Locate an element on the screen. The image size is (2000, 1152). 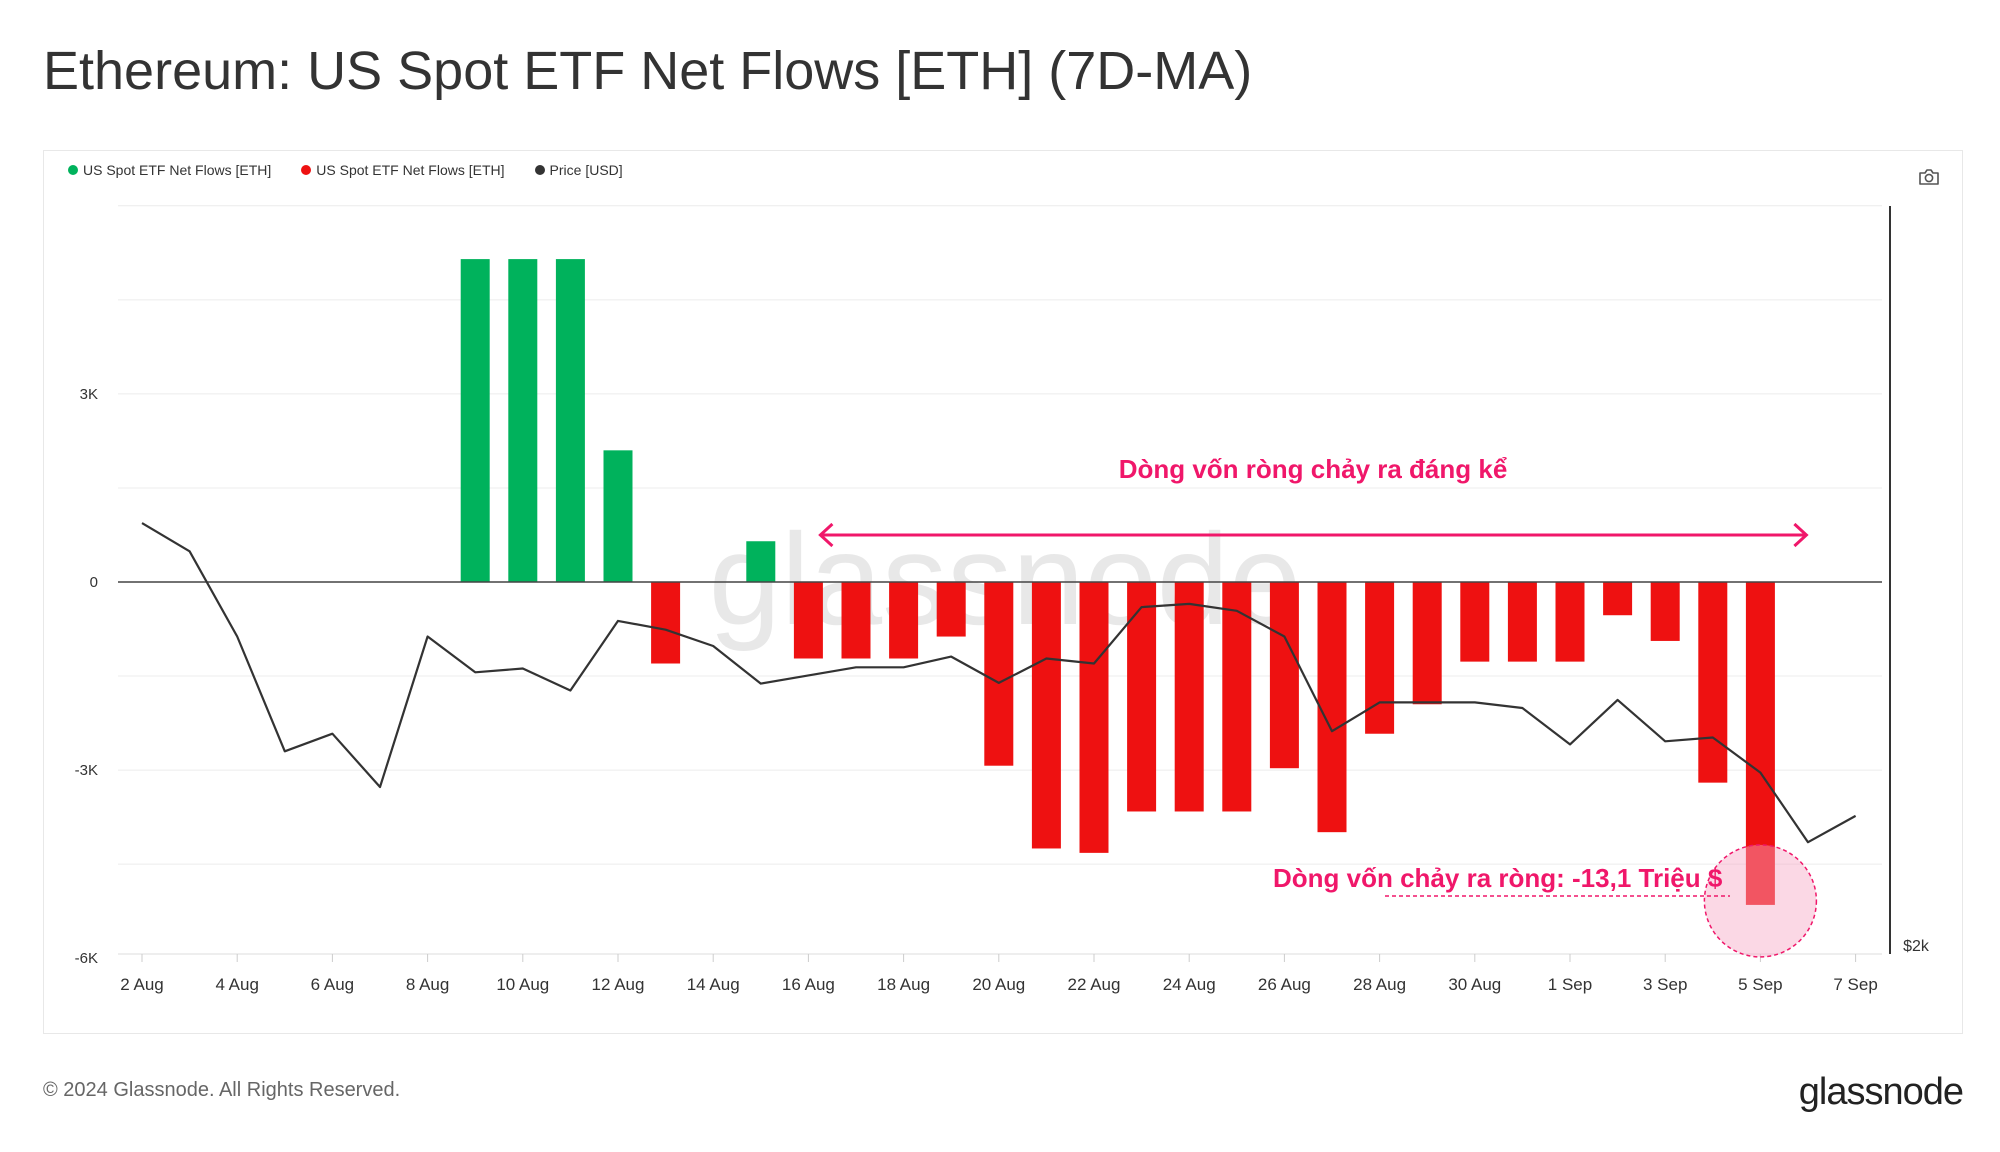
x-tick-label: 24 Aug is located at coordinates (1189, 984).